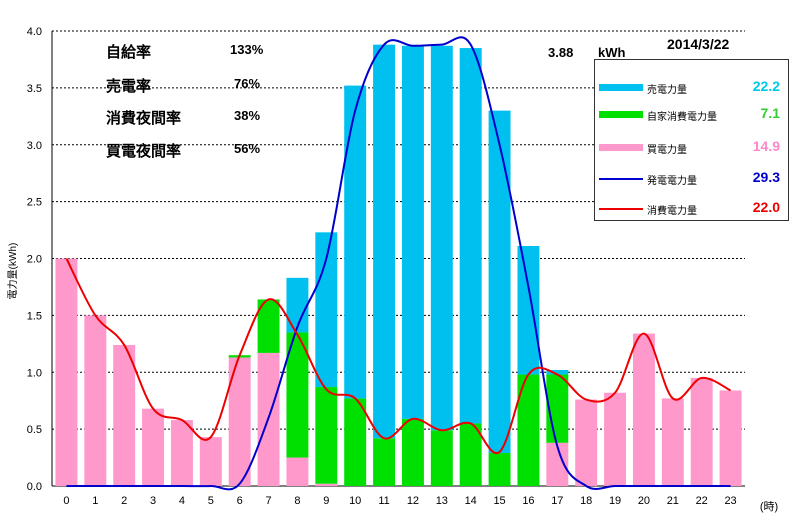  Describe the element at coordinates (471, 501) in the screenshot. I see `x-tick-label: 14` at that location.